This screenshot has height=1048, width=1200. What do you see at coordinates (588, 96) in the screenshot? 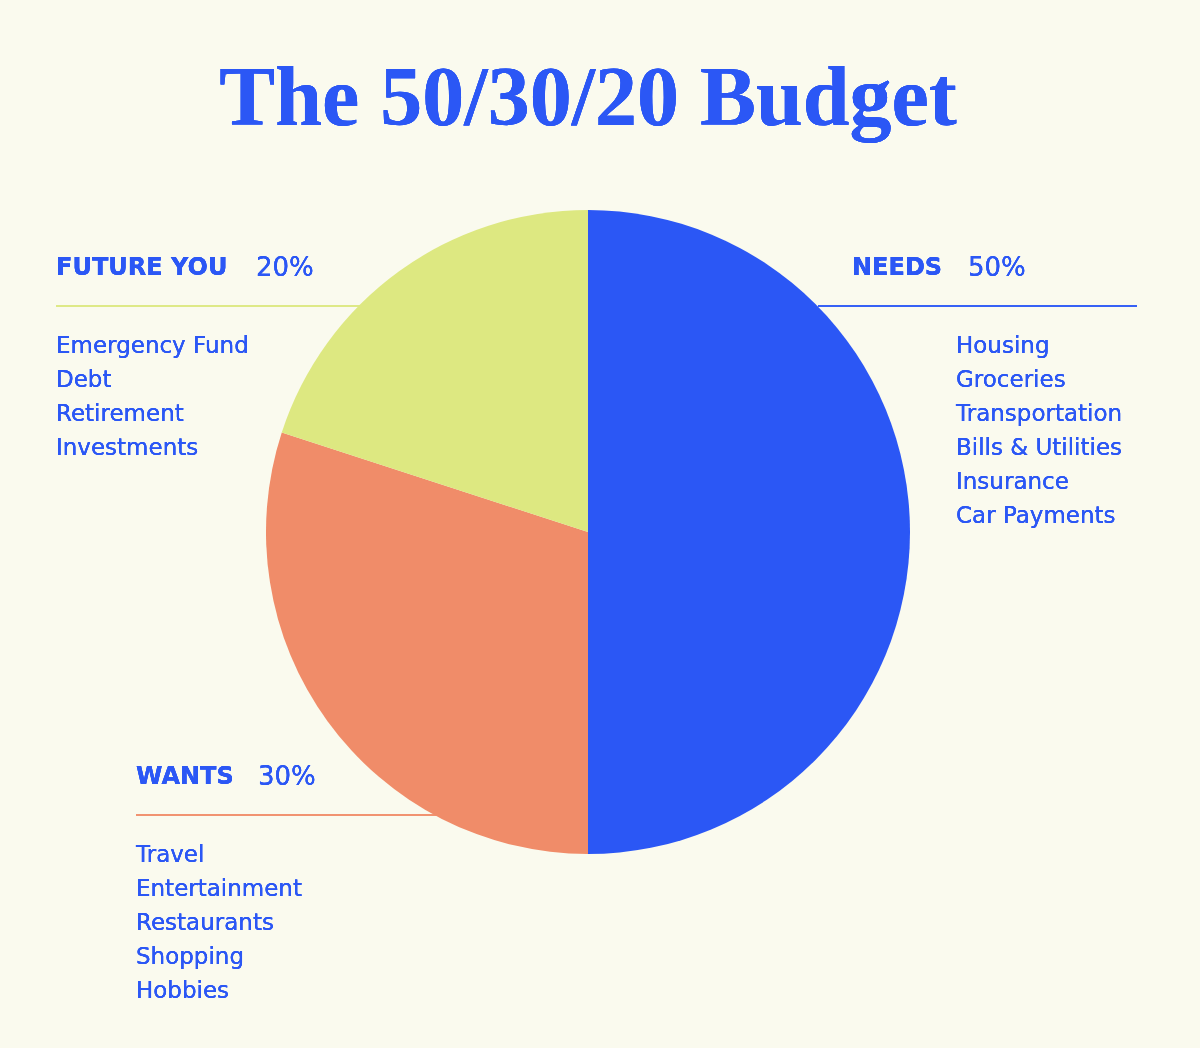
I see `chart-title: The 50/30/20 Budget` at bounding box center [588, 96].